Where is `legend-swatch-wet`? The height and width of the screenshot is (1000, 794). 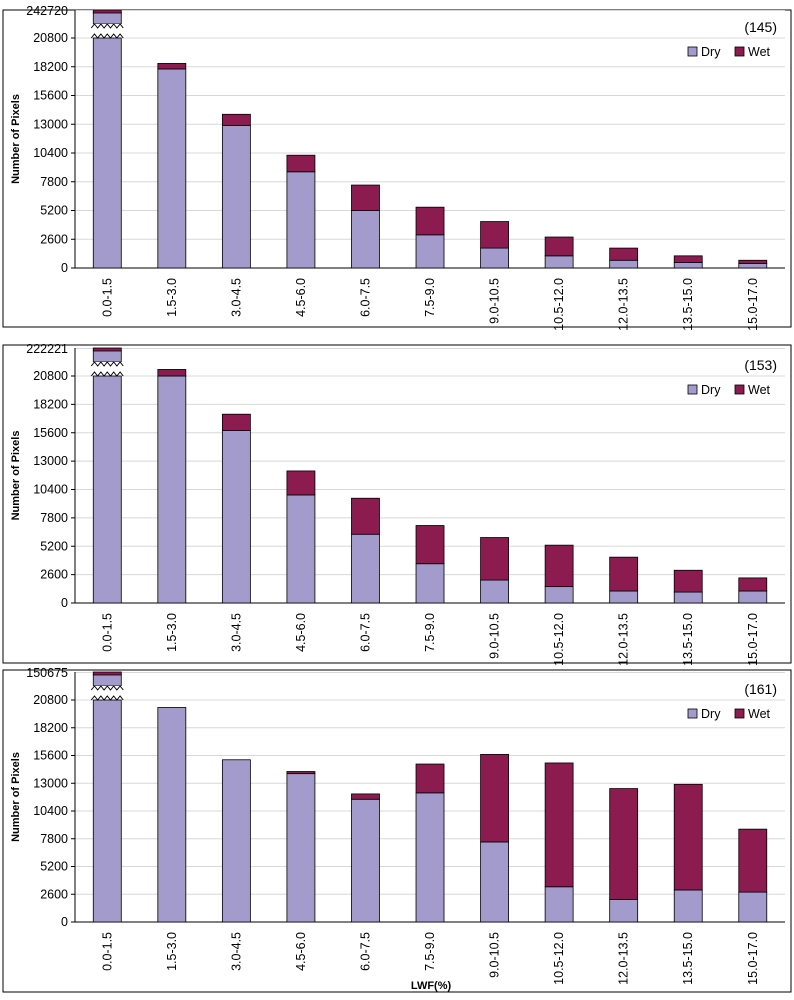
legend-swatch-wet is located at coordinates (739, 51).